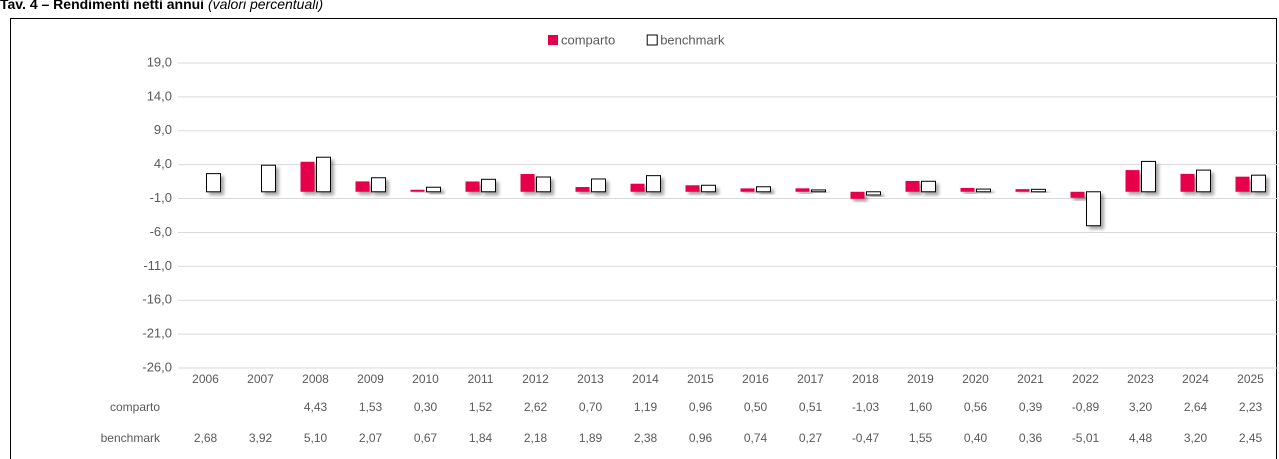  Describe the element at coordinates (370, 379) in the screenshot. I see `x-tick-label: 2009` at that location.